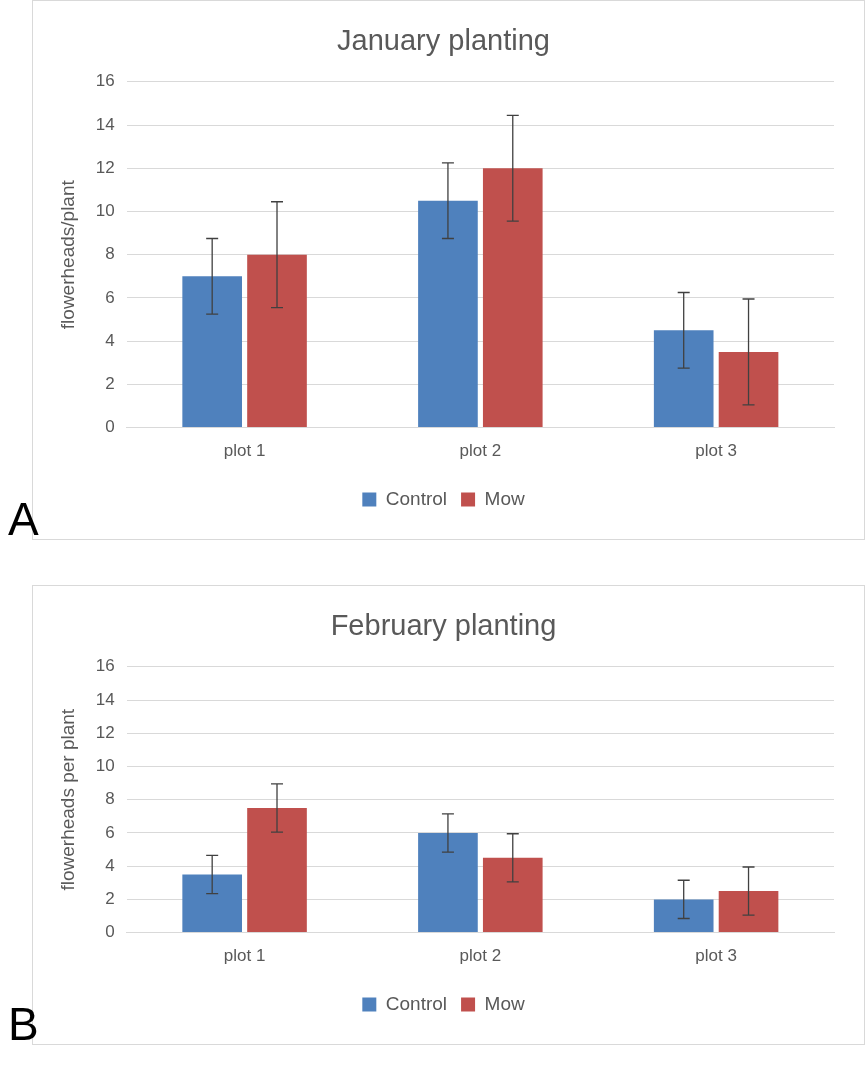 The image size is (865, 1072). Describe the element at coordinates (443, 625) in the screenshot. I see `chart-title: February planting` at that location.